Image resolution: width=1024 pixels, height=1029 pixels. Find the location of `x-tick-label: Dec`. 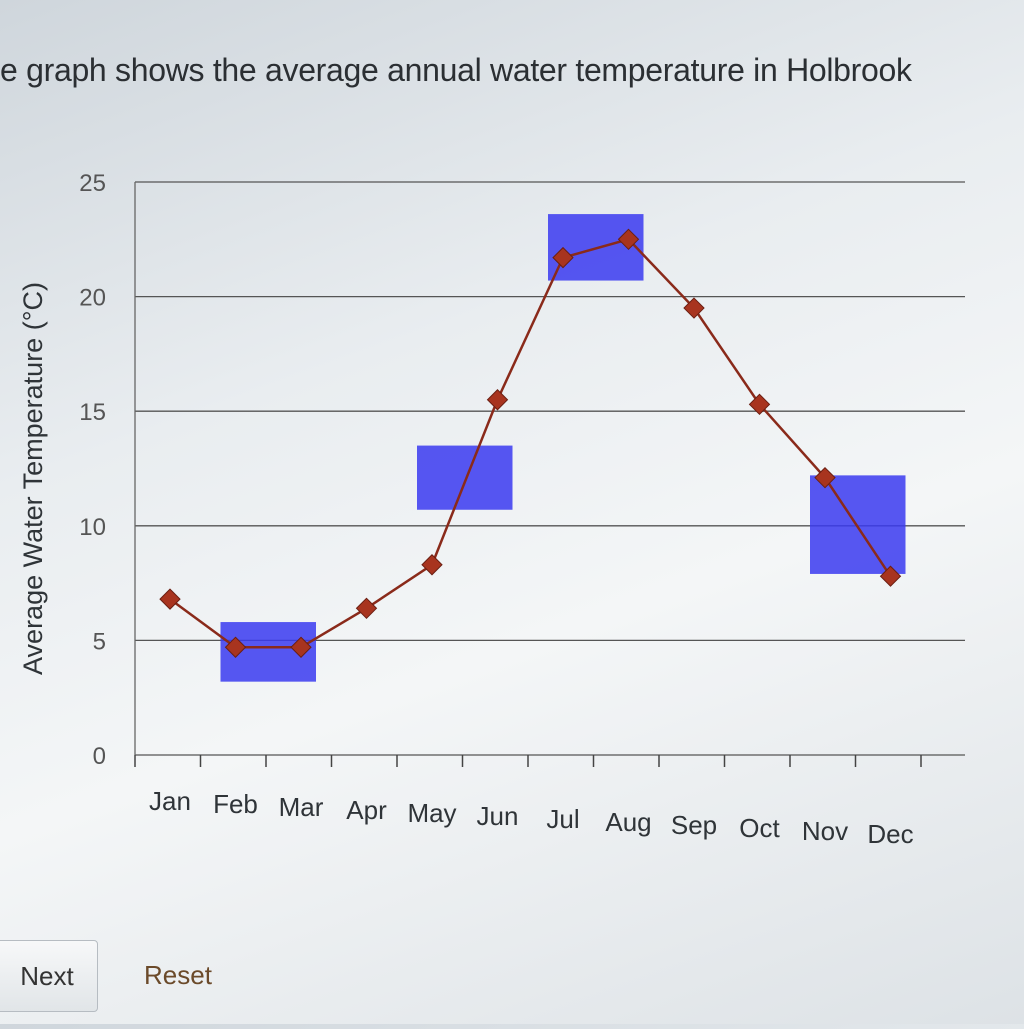

x-tick-label: Dec is located at coordinates (890, 834).